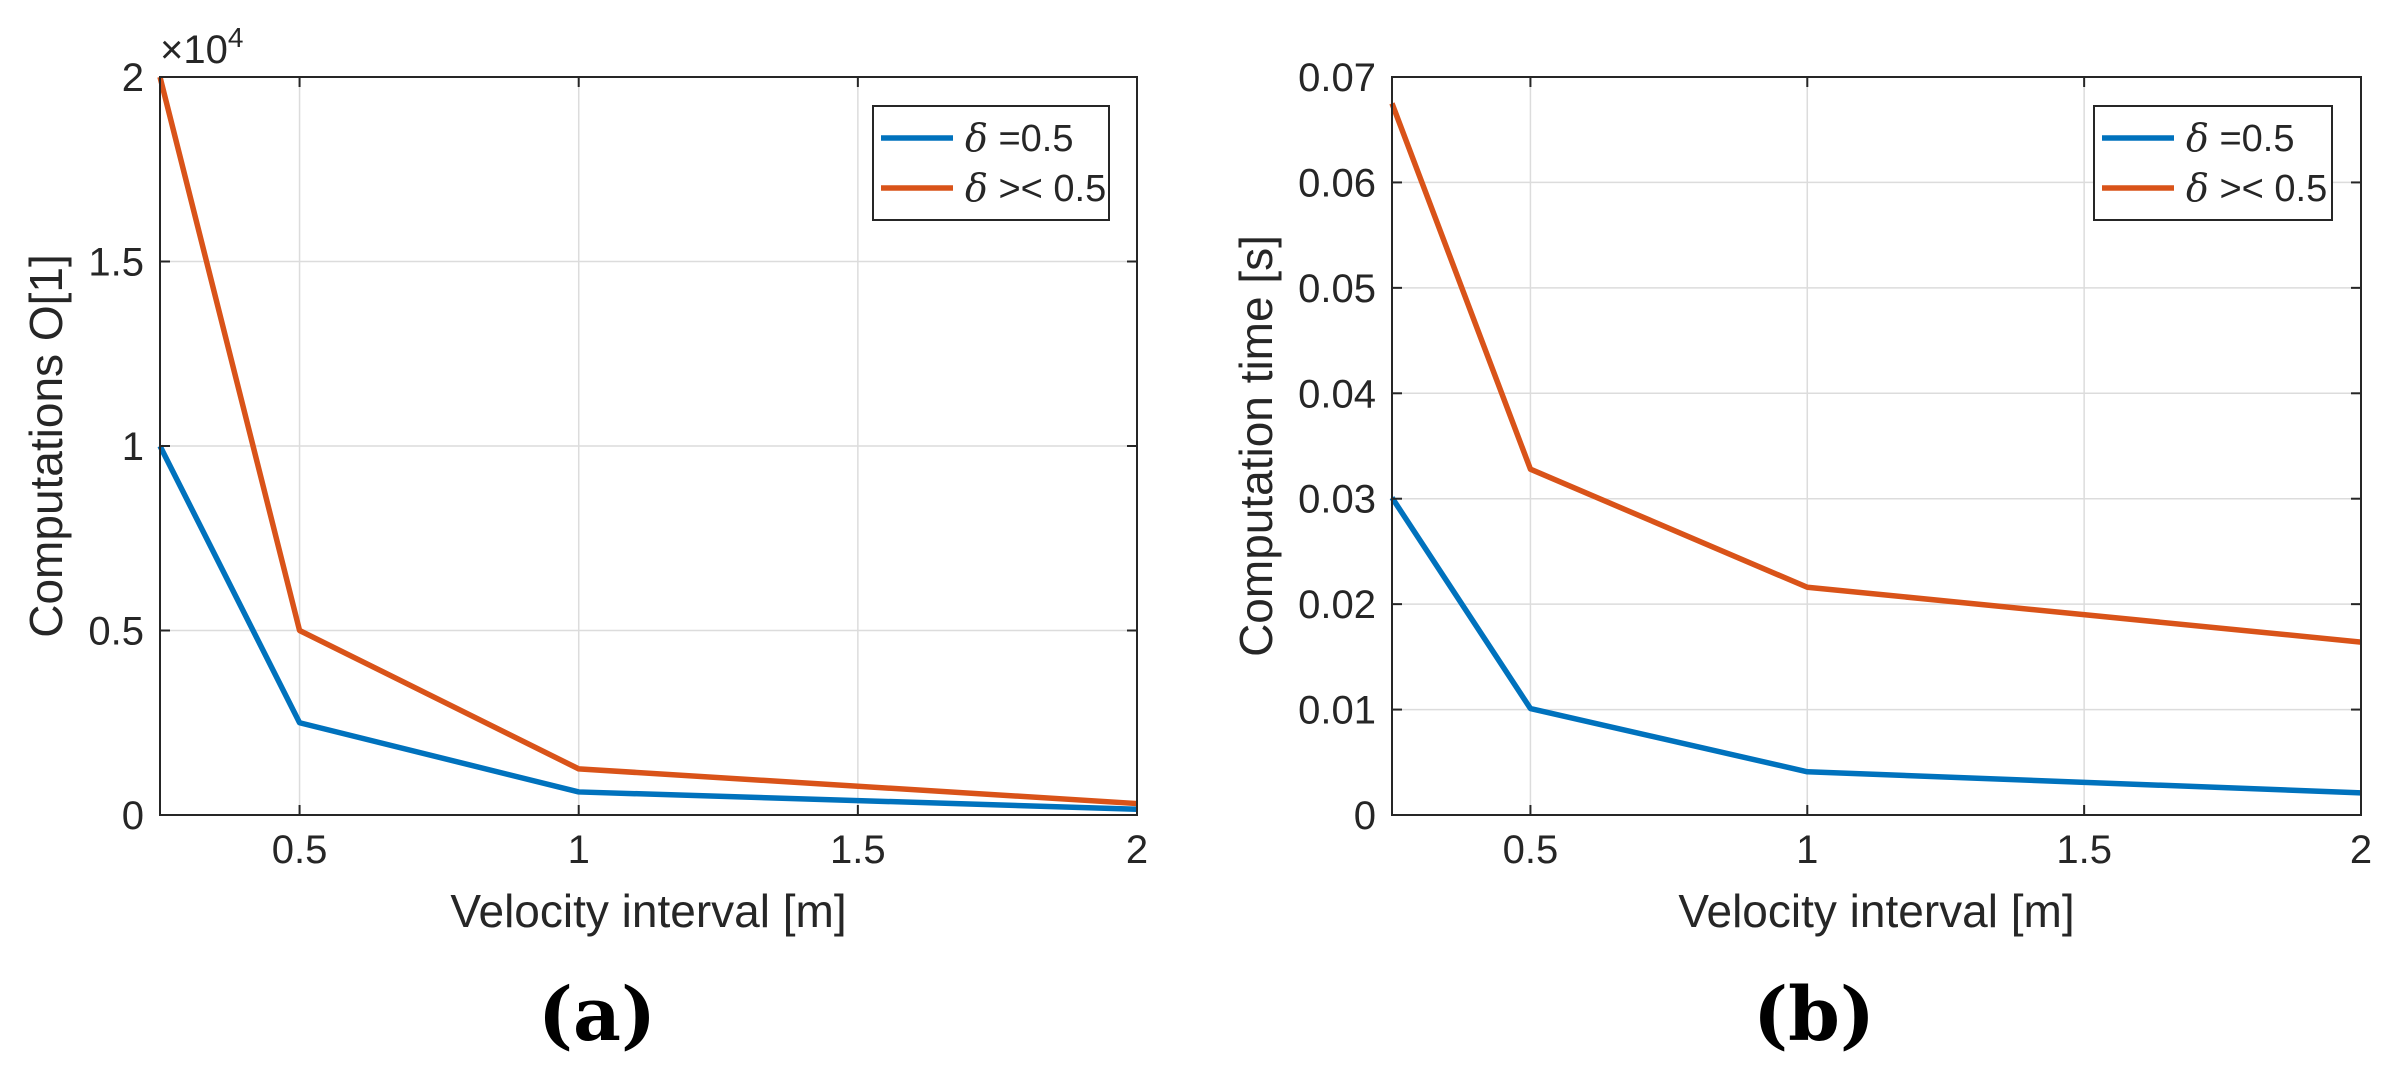  What do you see at coordinates (133, 78) in the screenshot?
I see `y-tick-label: 2` at bounding box center [133, 78].